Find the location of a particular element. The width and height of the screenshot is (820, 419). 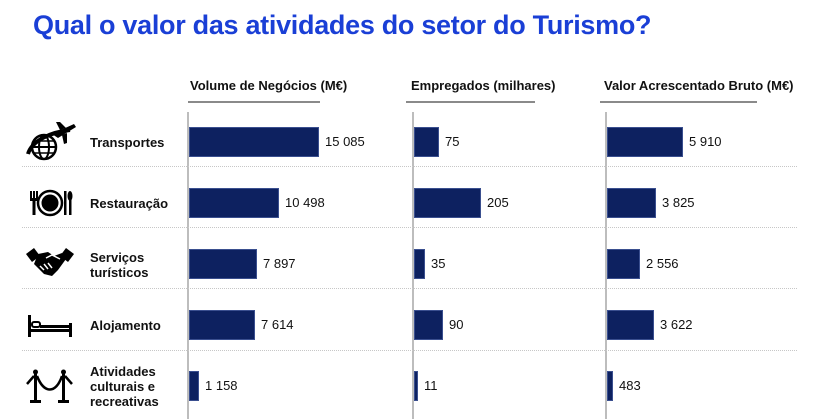

data-label-empregados: 11 is located at coordinates (431, 385).